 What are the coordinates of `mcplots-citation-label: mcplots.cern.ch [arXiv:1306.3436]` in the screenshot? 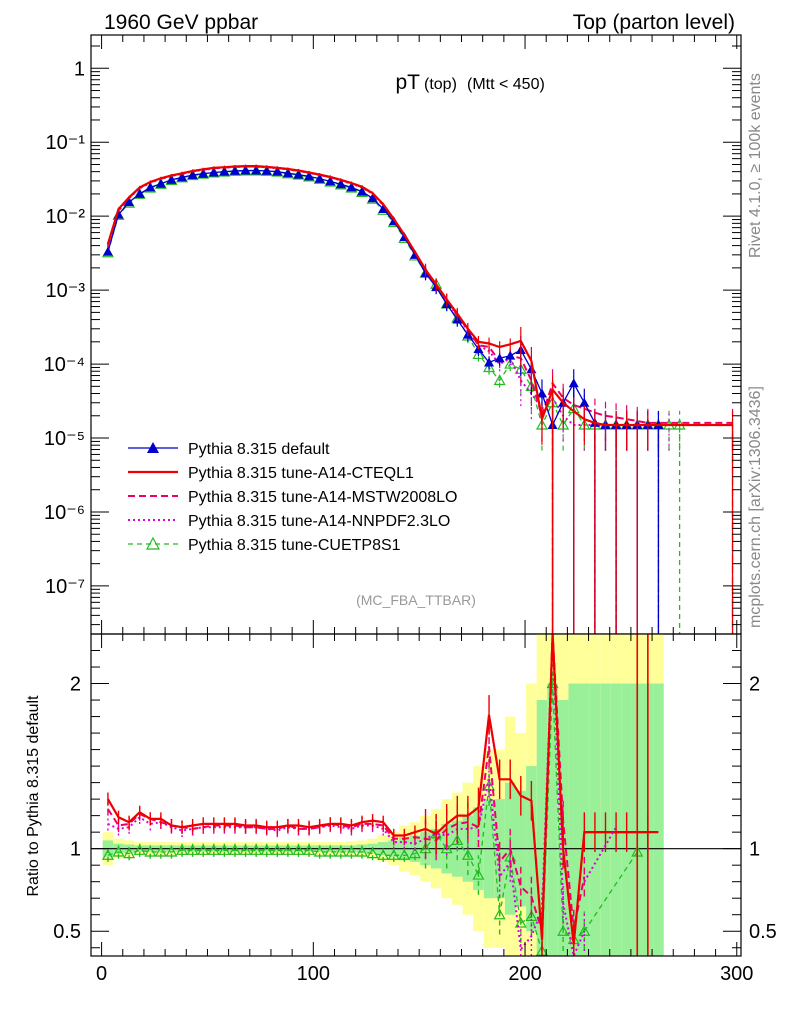 It's located at (755, 507).